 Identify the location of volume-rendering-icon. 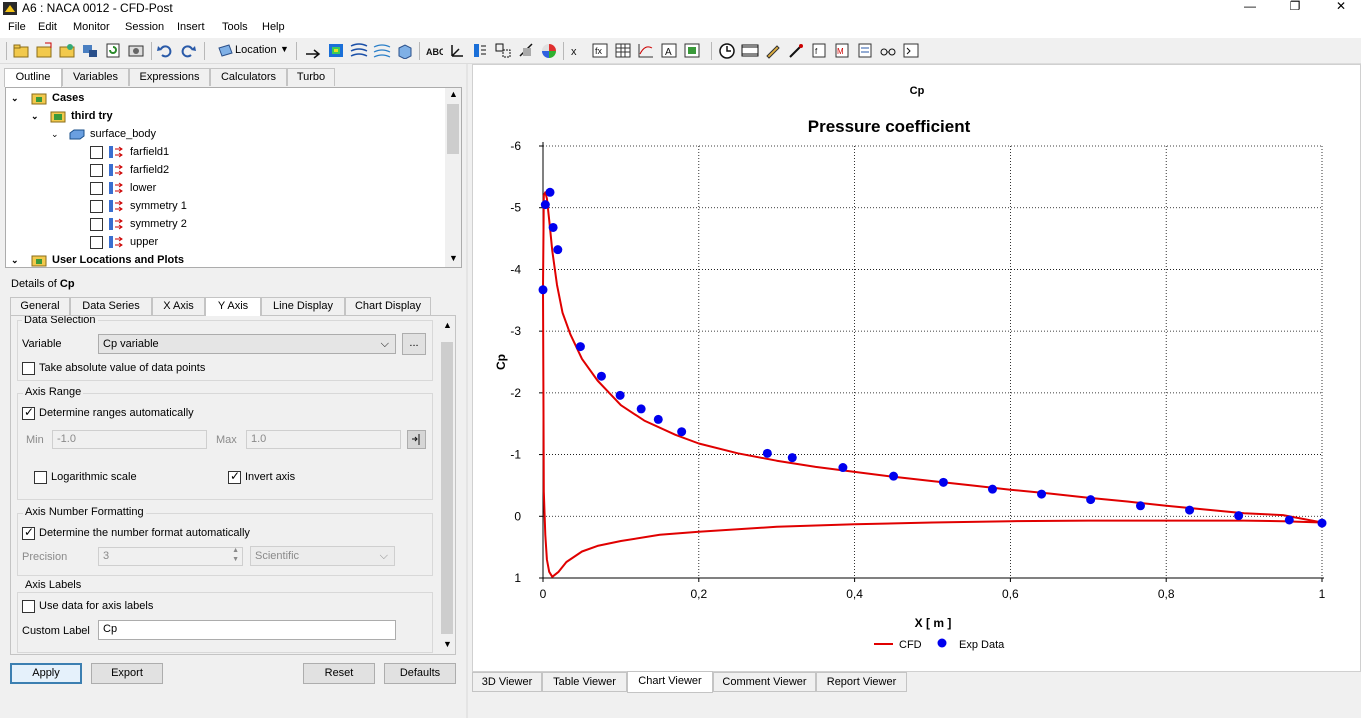
(405, 50).